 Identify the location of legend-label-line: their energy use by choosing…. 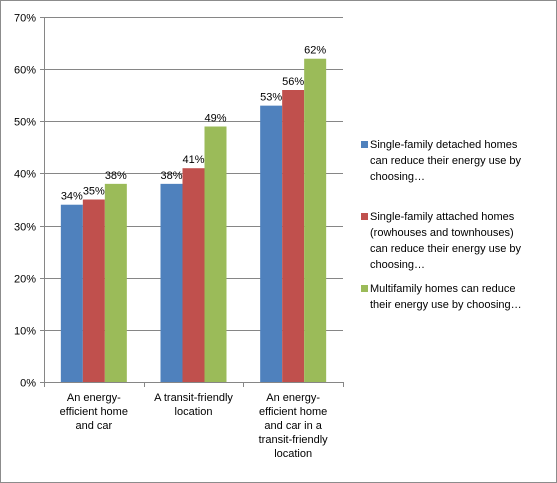
(446, 305).